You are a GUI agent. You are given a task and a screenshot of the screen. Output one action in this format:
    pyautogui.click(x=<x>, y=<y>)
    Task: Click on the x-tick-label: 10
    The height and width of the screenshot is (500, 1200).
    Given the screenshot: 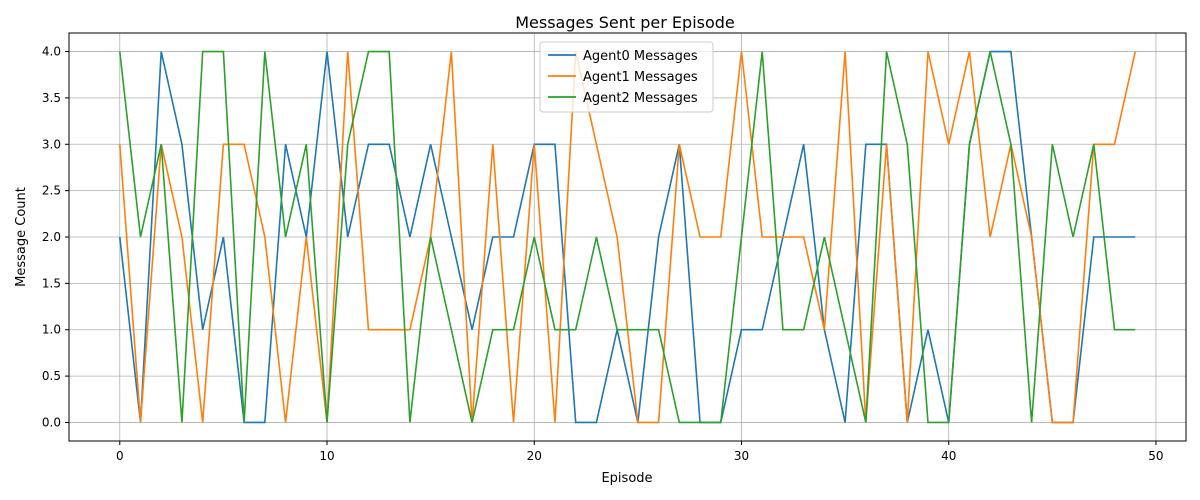 What is the action you would take?
    pyautogui.click(x=326, y=456)
    